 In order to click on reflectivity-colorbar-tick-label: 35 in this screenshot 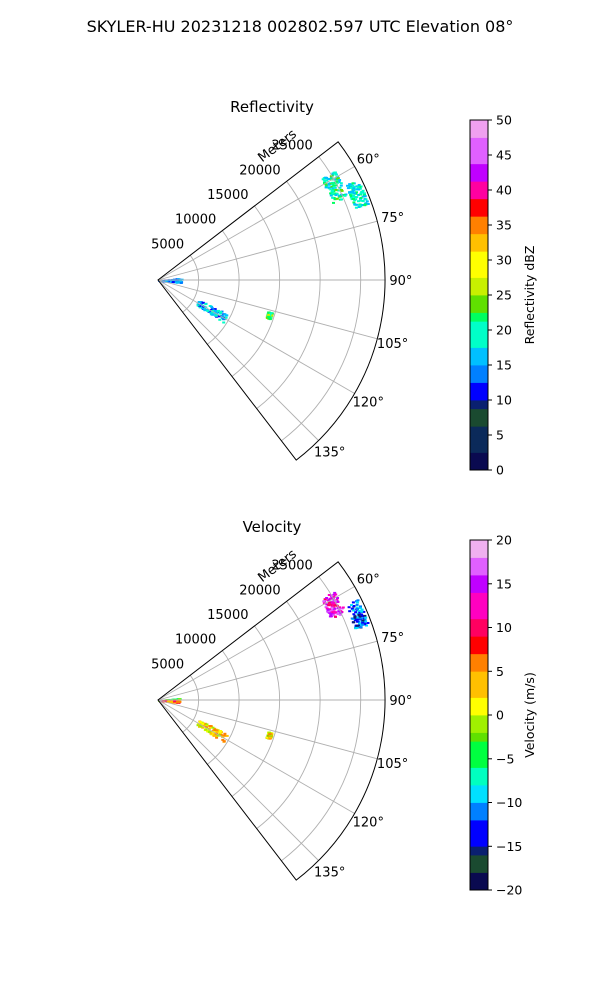, I will do `click(504, 225)`.